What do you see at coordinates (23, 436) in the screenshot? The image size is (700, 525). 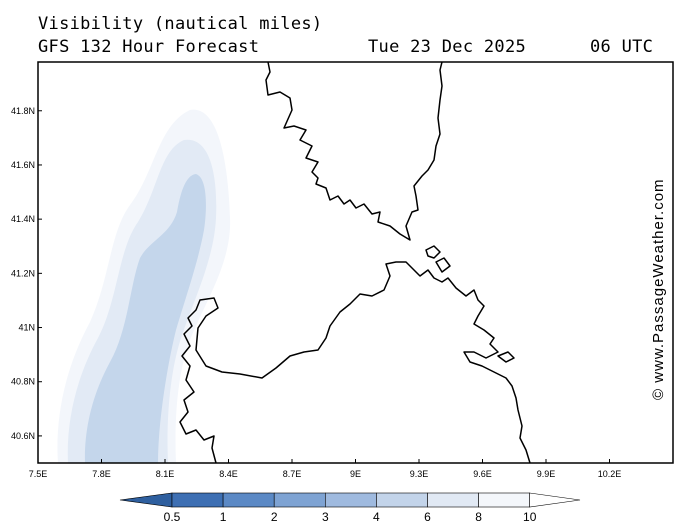 I see `lat-tick-label: 40.6N` at bounding box center [23, 436].